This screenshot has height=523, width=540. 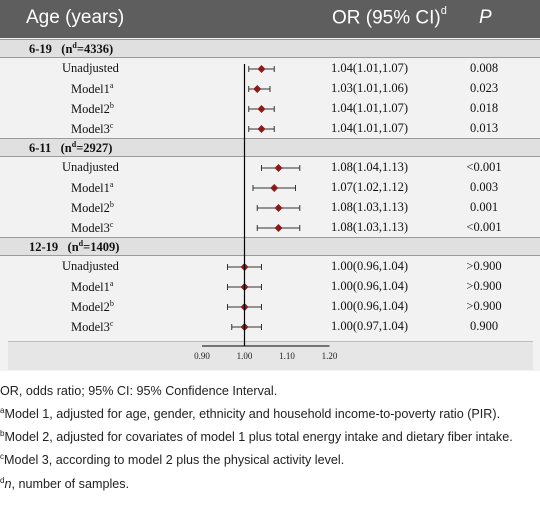 What do you see at coordinates (370, 187) in the screenshot?
I see `or-value: 1.07(1.02,1.12)` at bounding box center [370, 187].